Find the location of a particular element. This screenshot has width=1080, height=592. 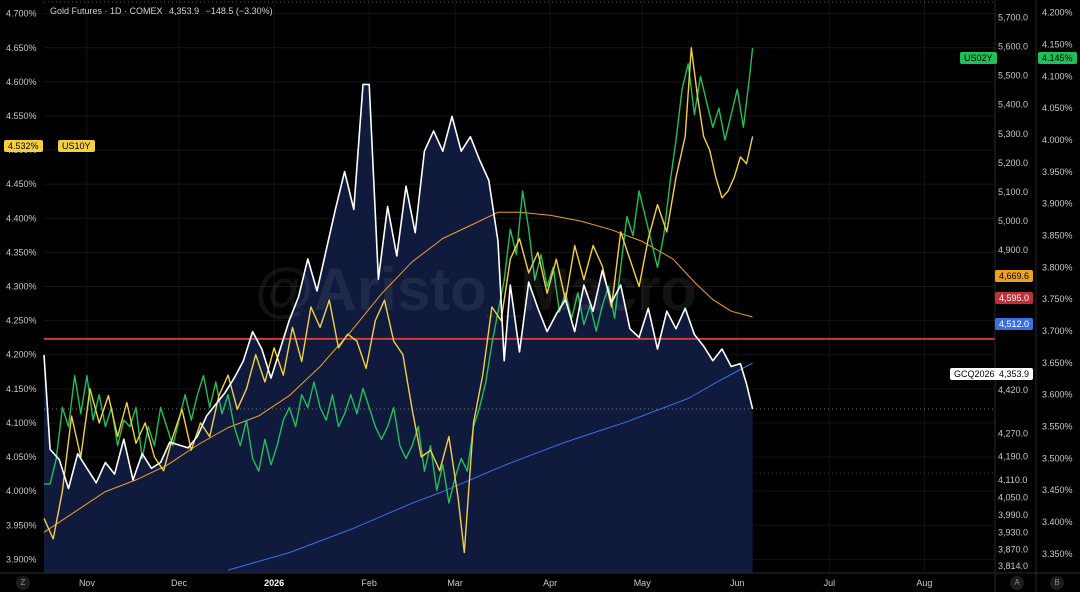

y-tick-label-right: 3.600% is located at coordinates (1057, 395).